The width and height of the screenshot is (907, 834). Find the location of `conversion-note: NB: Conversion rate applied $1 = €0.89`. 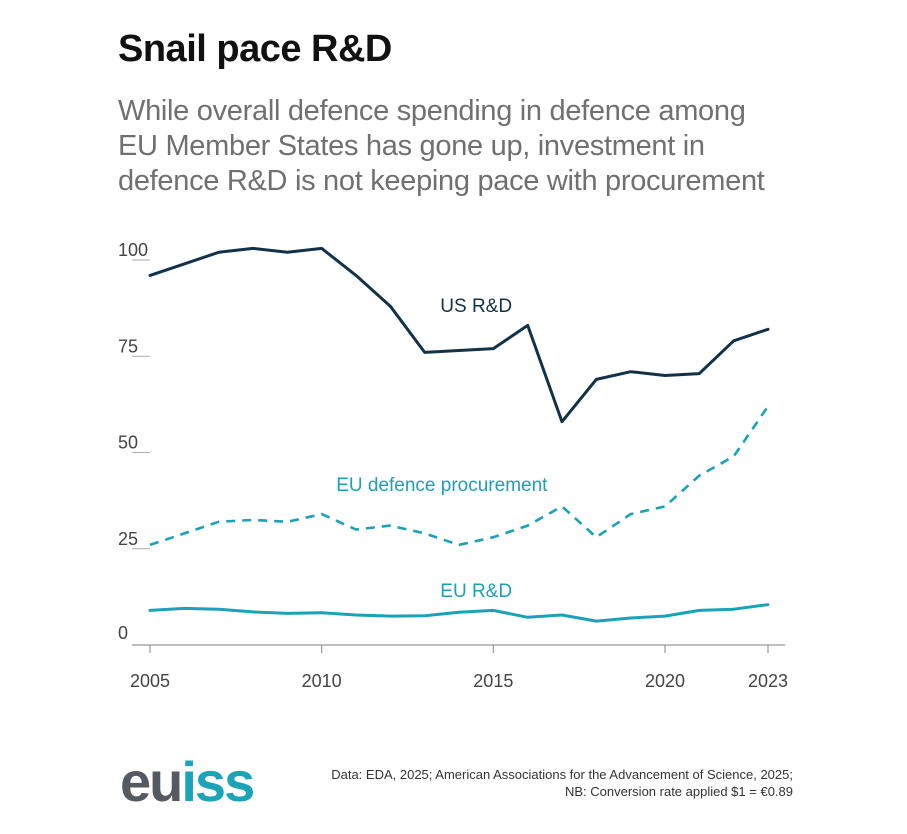

conversion-note: NB: Conversion rate applied $1 = €0.89 is located at coordinates (678, 791).